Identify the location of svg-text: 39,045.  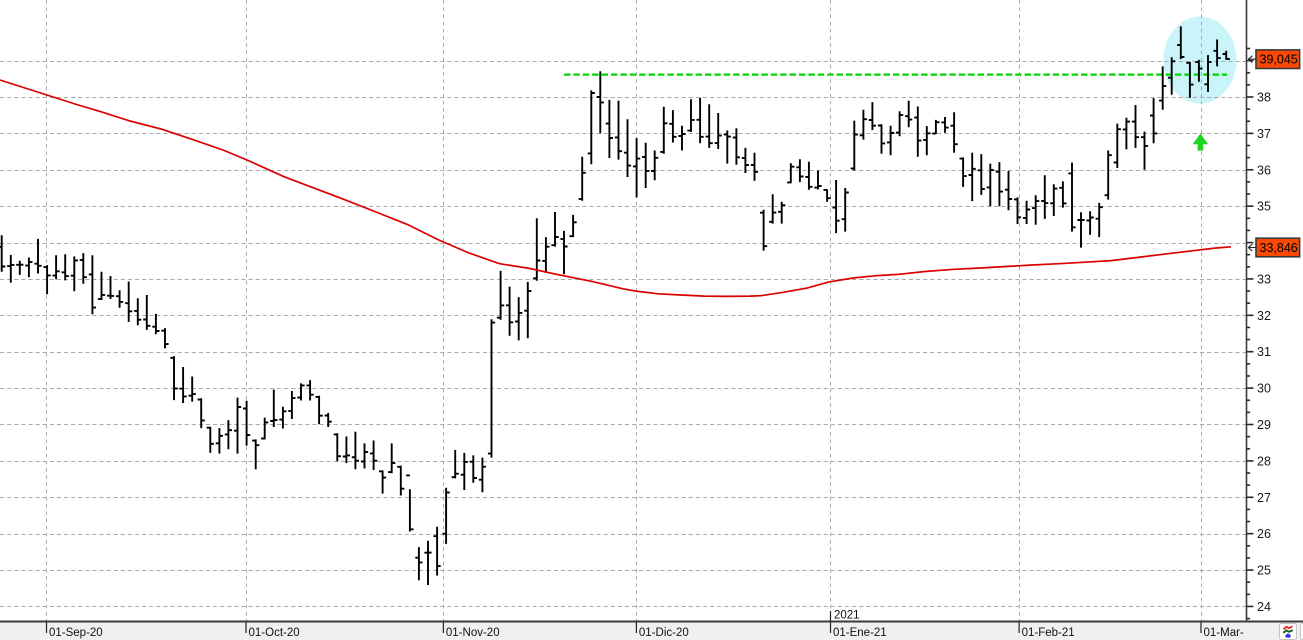
(1279, 60).